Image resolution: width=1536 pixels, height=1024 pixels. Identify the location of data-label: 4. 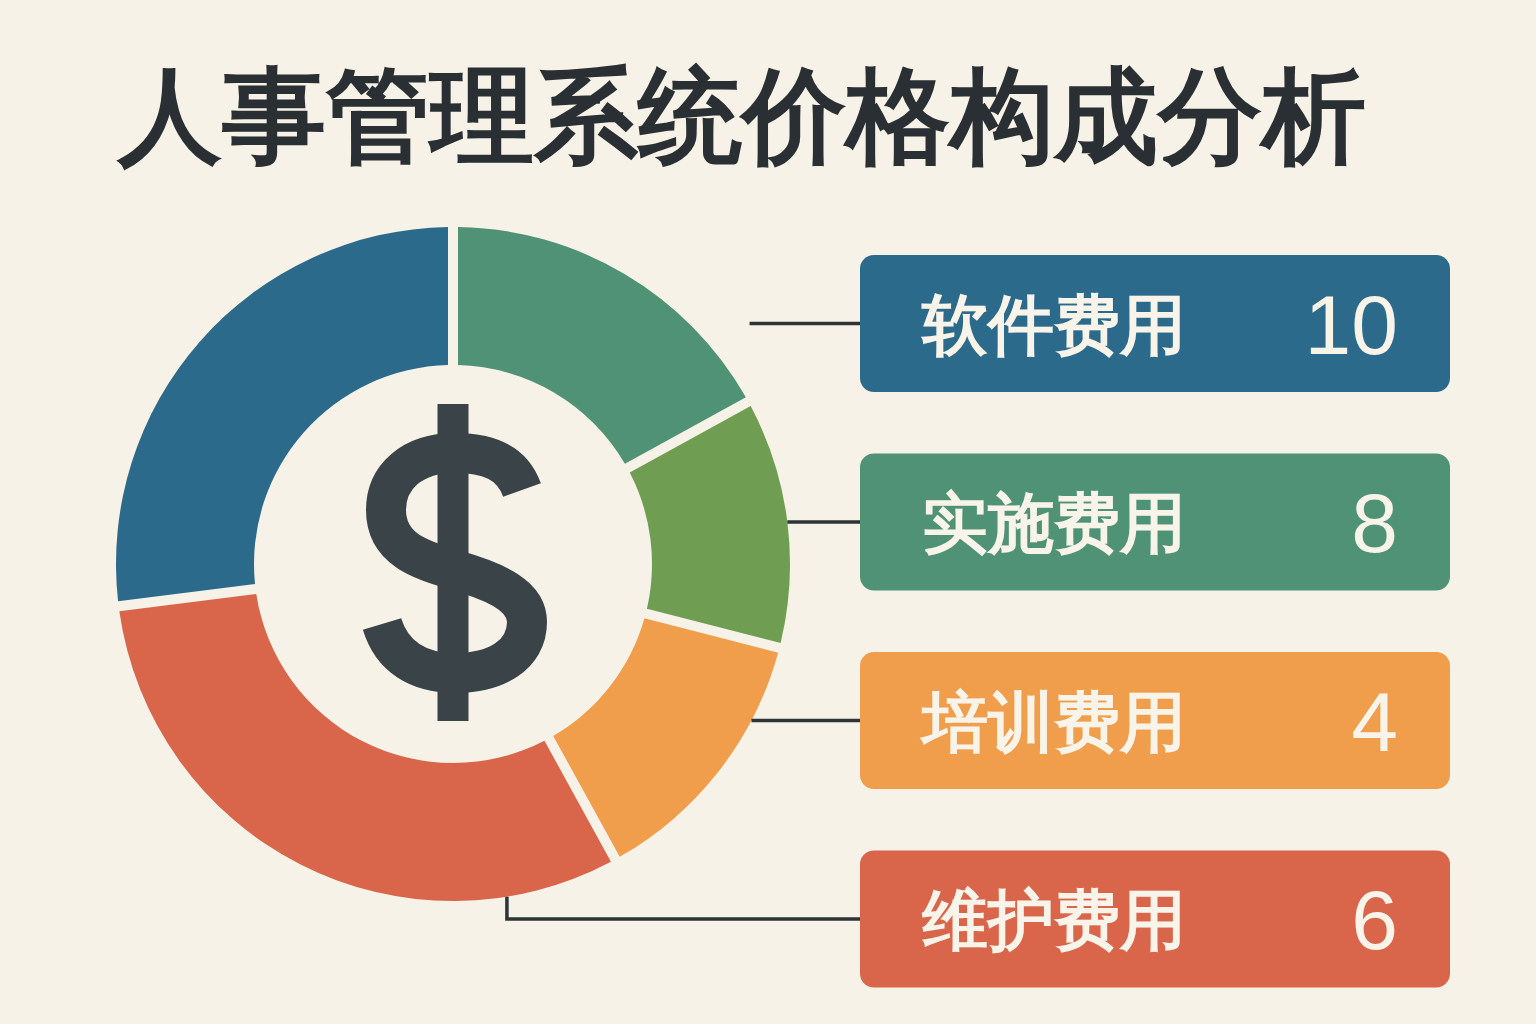
(1374, 721).